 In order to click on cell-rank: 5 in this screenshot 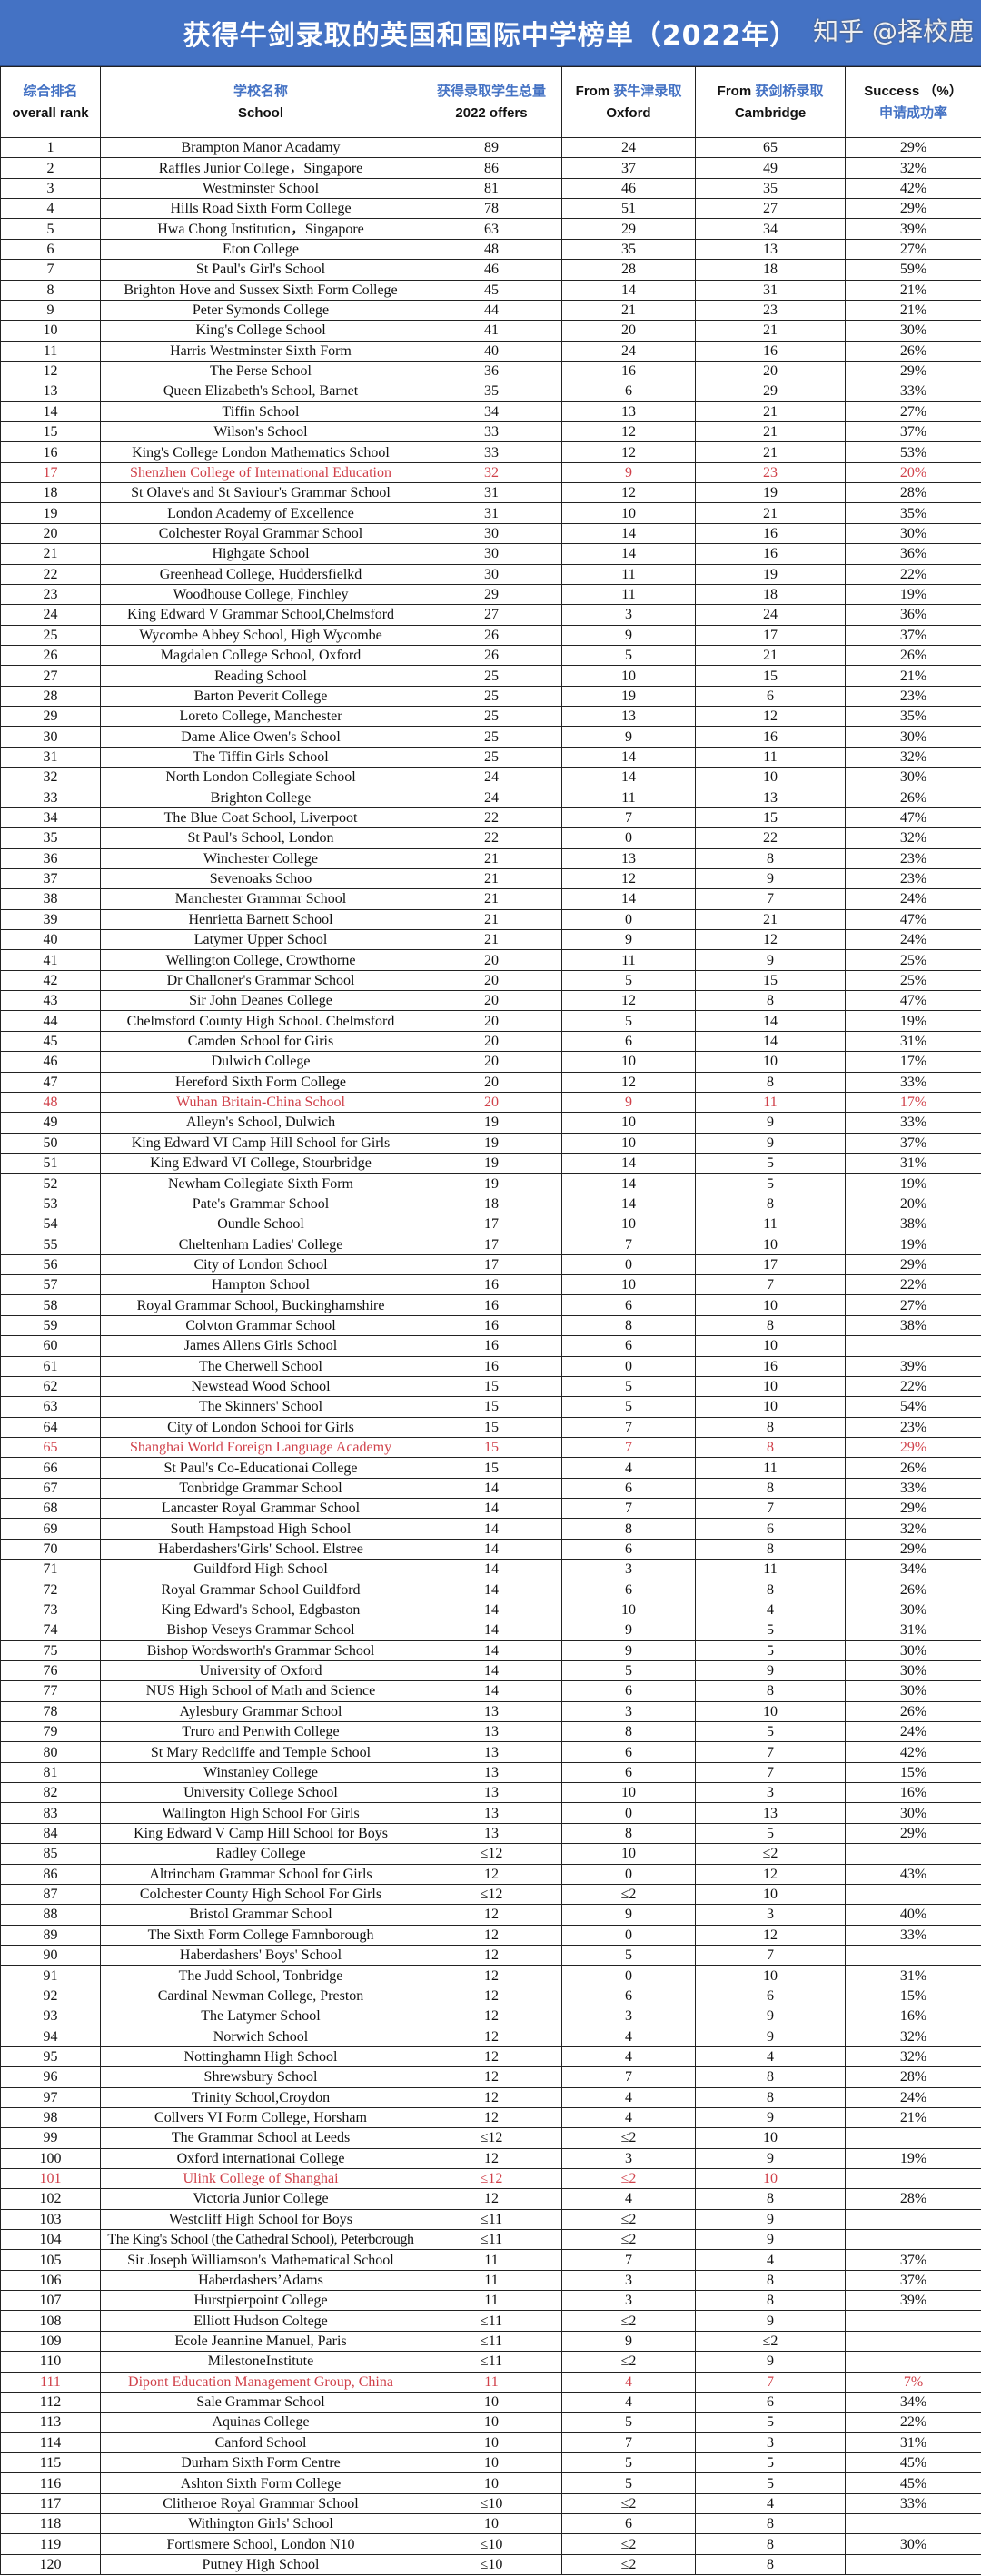, I will do `click(51, 229)`.